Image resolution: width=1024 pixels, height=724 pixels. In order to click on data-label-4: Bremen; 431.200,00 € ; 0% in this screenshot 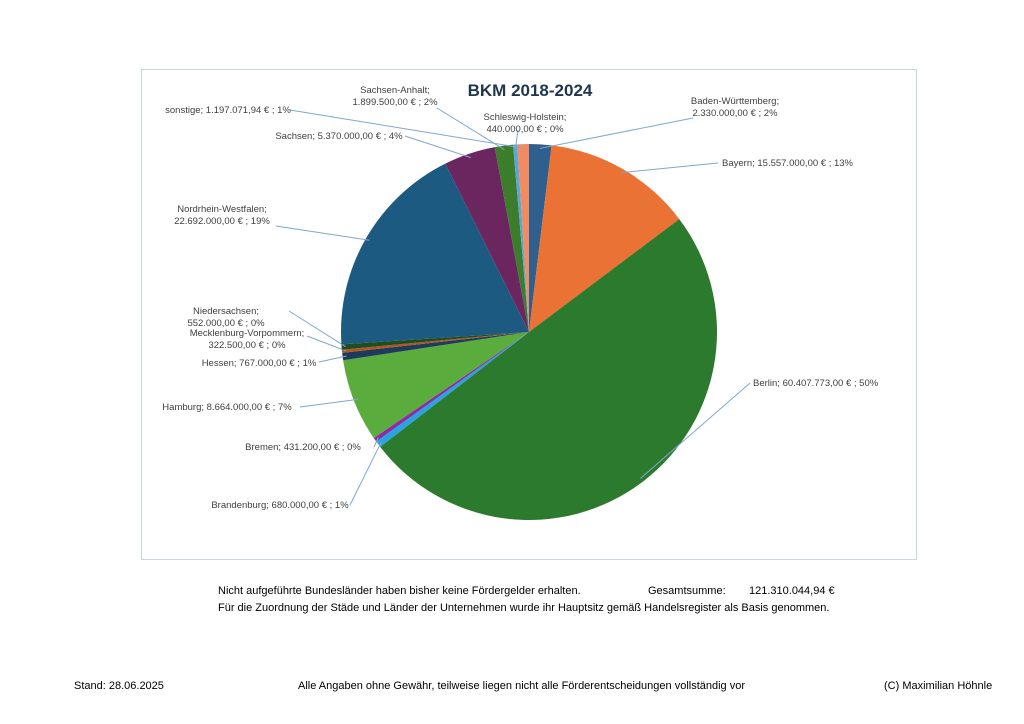, I will do `click(303, 447)`.